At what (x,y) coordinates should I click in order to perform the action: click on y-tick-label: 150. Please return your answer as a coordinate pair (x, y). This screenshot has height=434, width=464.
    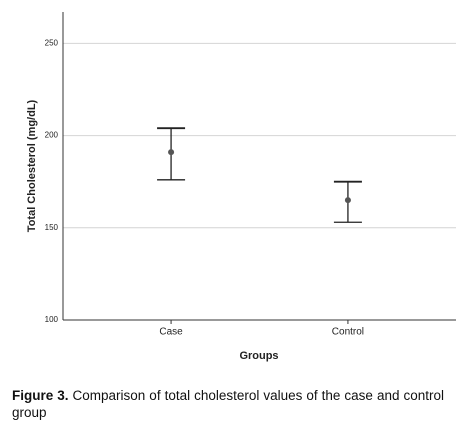
    Looking at the image, I should click on (52, 227).